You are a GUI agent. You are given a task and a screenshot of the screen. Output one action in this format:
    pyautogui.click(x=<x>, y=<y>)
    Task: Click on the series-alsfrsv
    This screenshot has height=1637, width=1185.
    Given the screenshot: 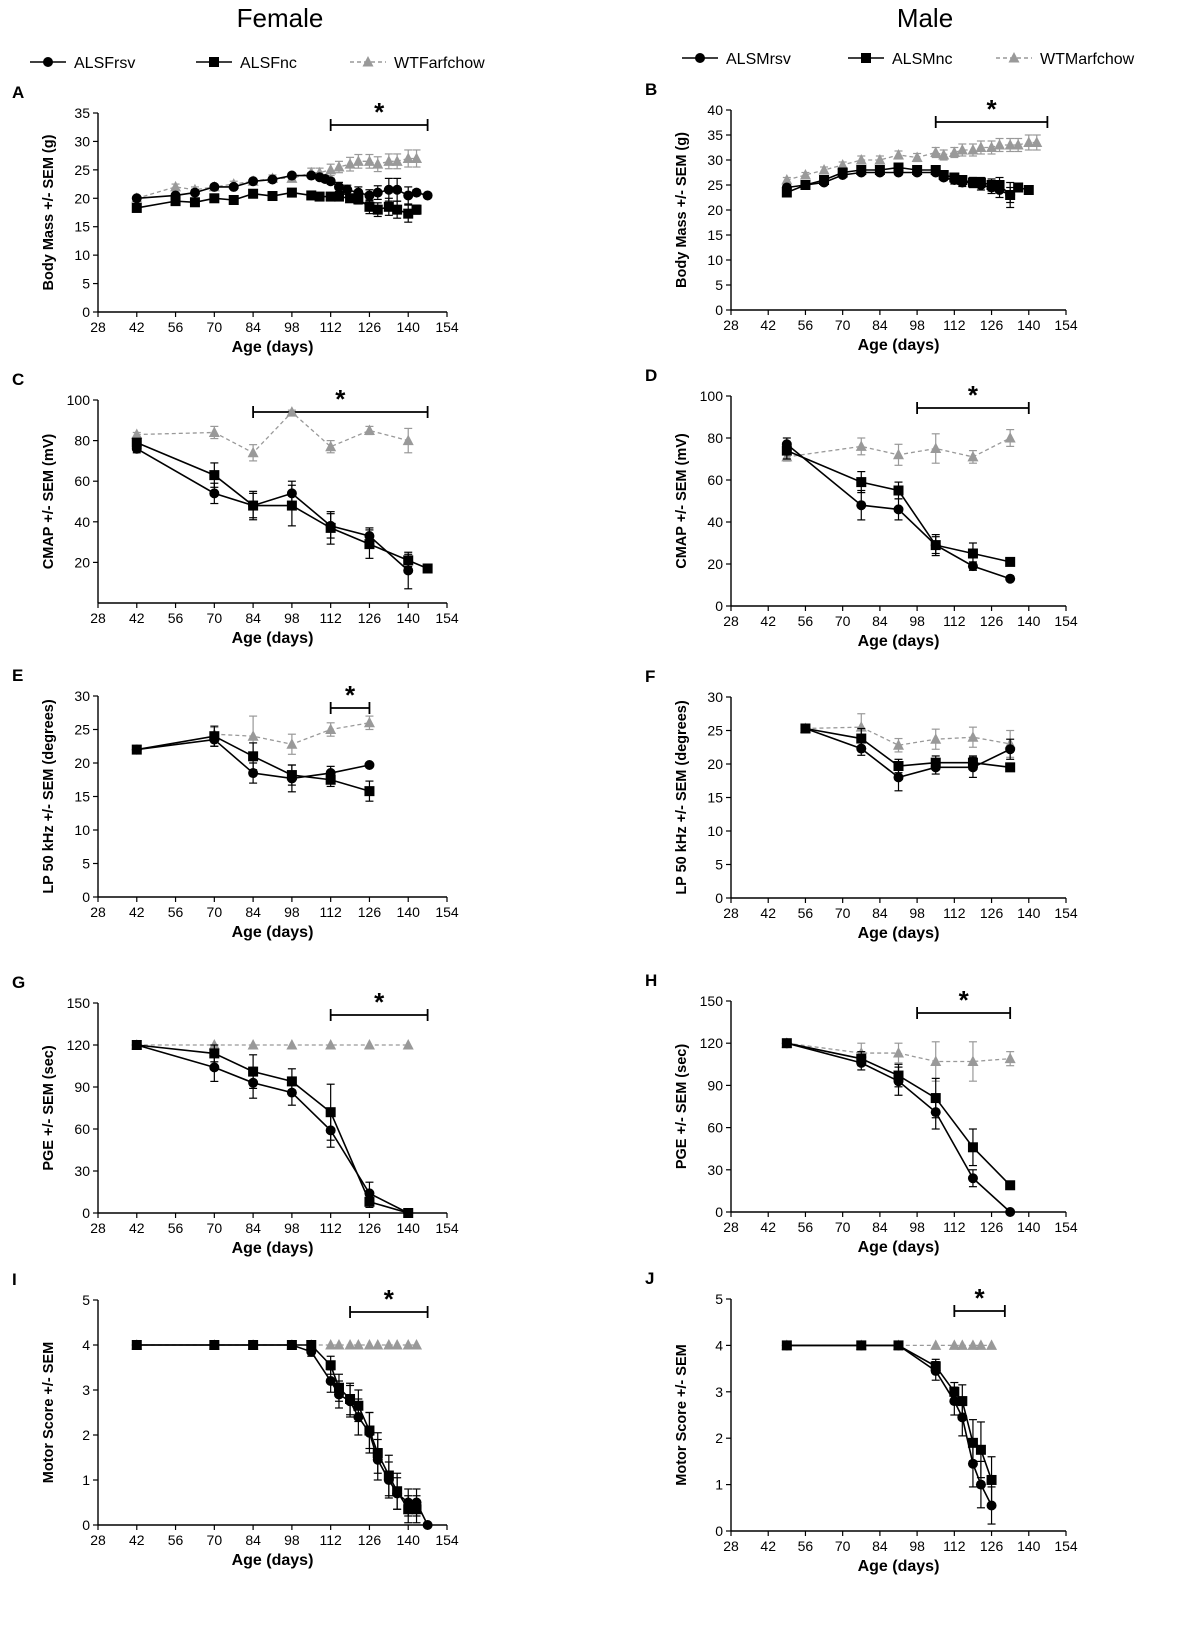 What is the action you would take?
    pyautogui.click(x=272, y=516)
    